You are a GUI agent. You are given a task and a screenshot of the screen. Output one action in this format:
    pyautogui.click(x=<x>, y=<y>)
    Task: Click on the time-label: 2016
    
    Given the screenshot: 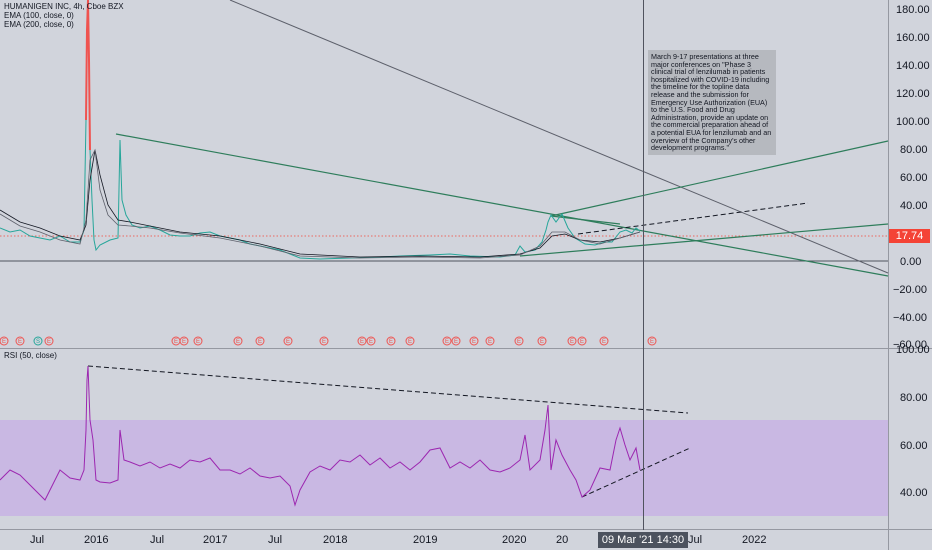 What is the action you would take?
    pyautogui.click(x=96, y=540)
    